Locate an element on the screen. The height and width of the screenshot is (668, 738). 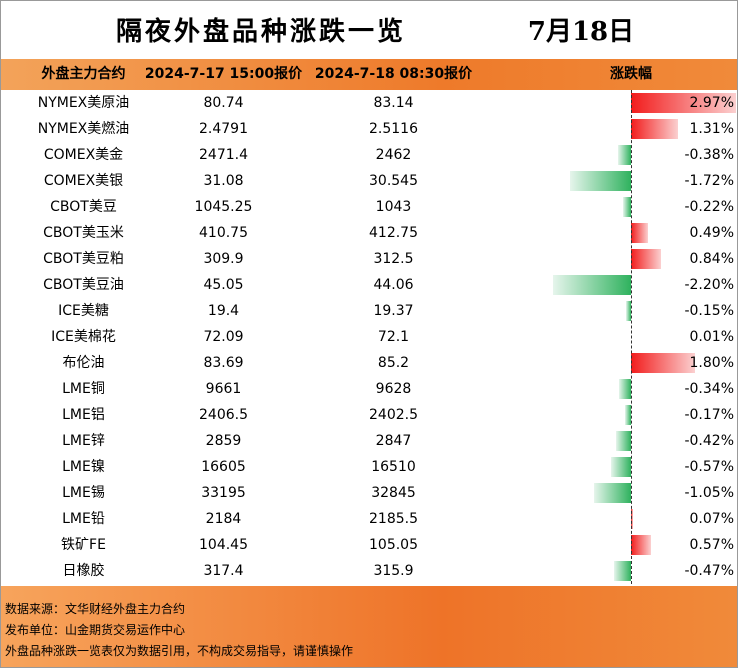
change-label: 1.31% is located at coordinates (711, 129).